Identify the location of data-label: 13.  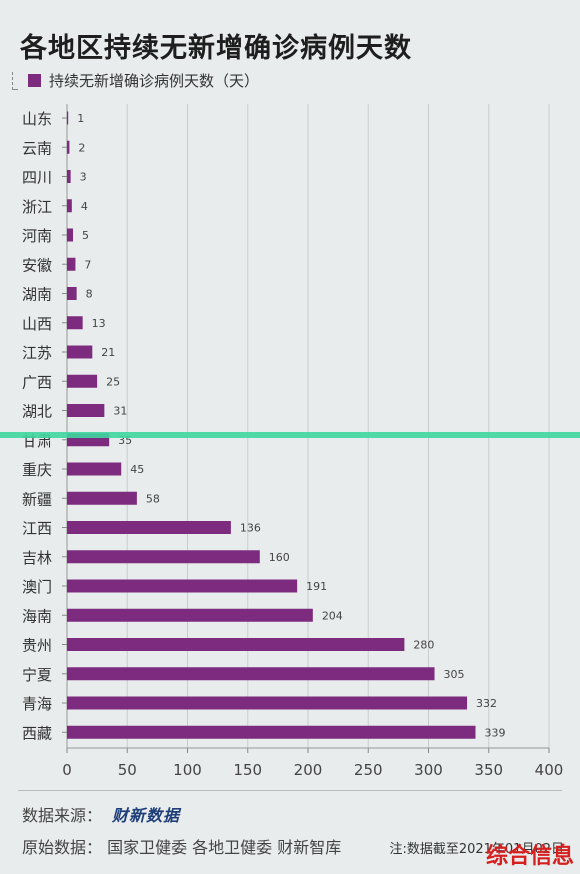
(99, 323).